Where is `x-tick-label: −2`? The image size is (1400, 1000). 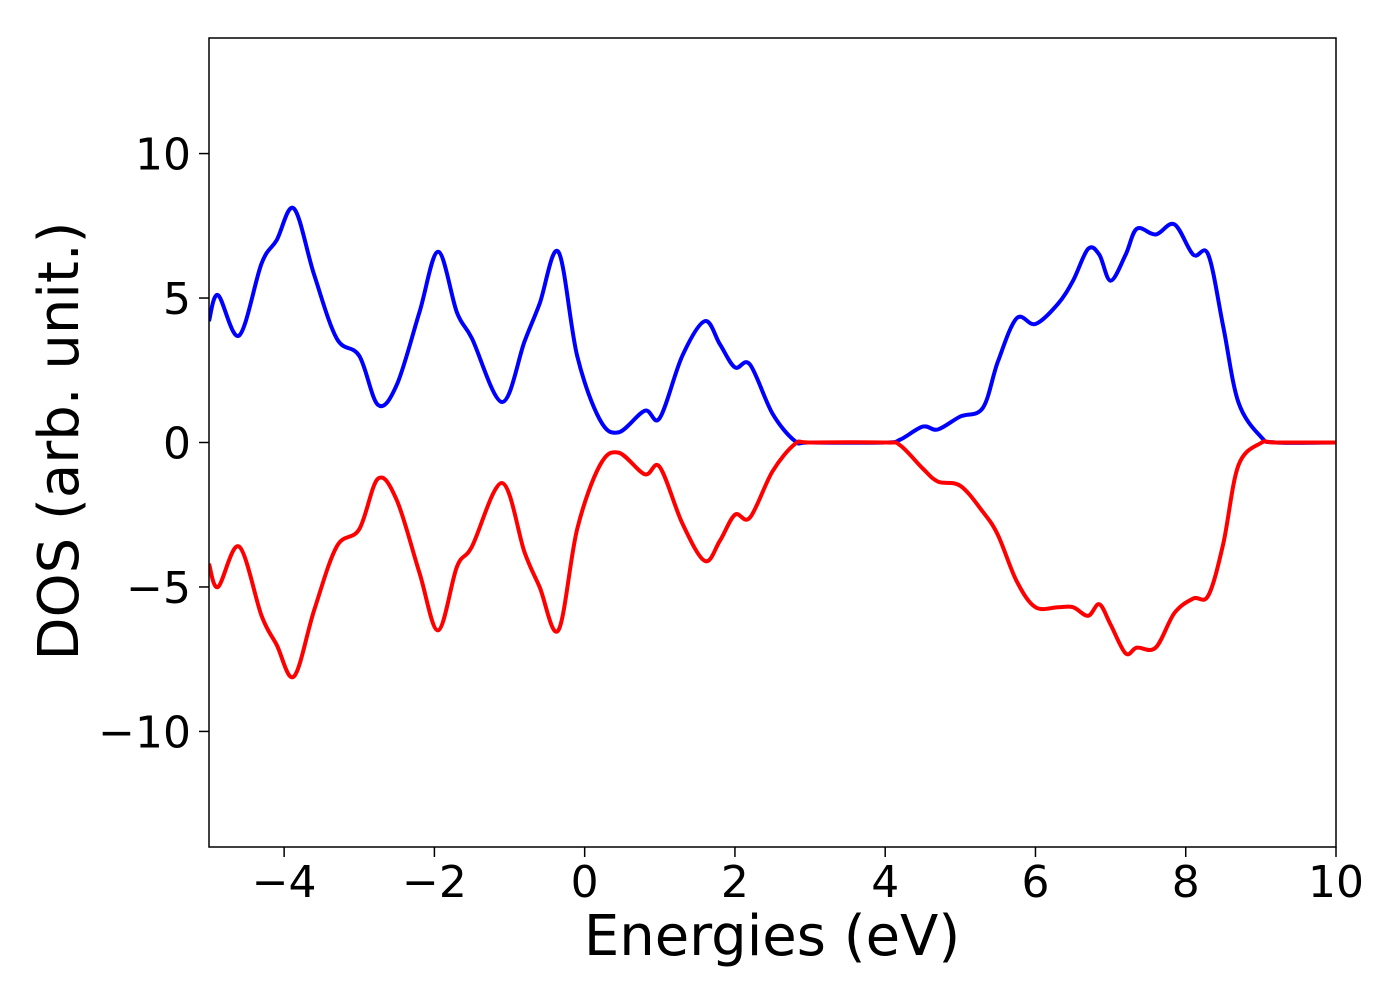 x-tick-label: −2 is located at coordinates (434, 882).